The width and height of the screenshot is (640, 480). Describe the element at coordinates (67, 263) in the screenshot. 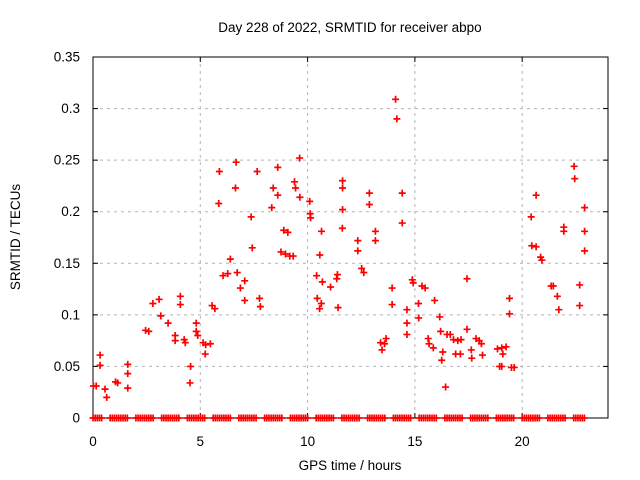

I see `y-tick-label: 0.15` at that location.